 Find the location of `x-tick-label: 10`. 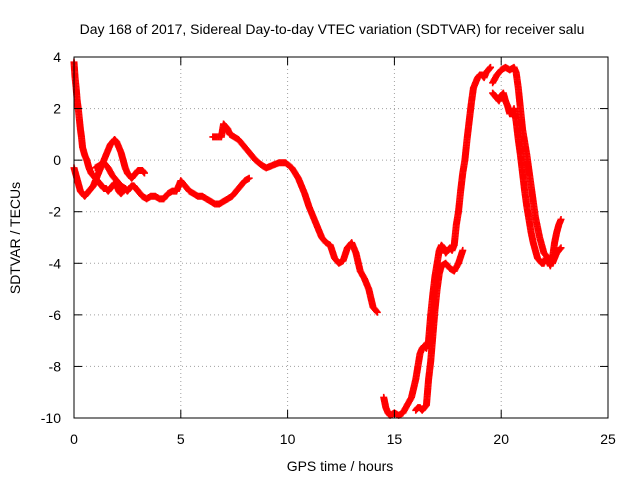

x-tick-label: 10 is located at coordinates (288, 439).